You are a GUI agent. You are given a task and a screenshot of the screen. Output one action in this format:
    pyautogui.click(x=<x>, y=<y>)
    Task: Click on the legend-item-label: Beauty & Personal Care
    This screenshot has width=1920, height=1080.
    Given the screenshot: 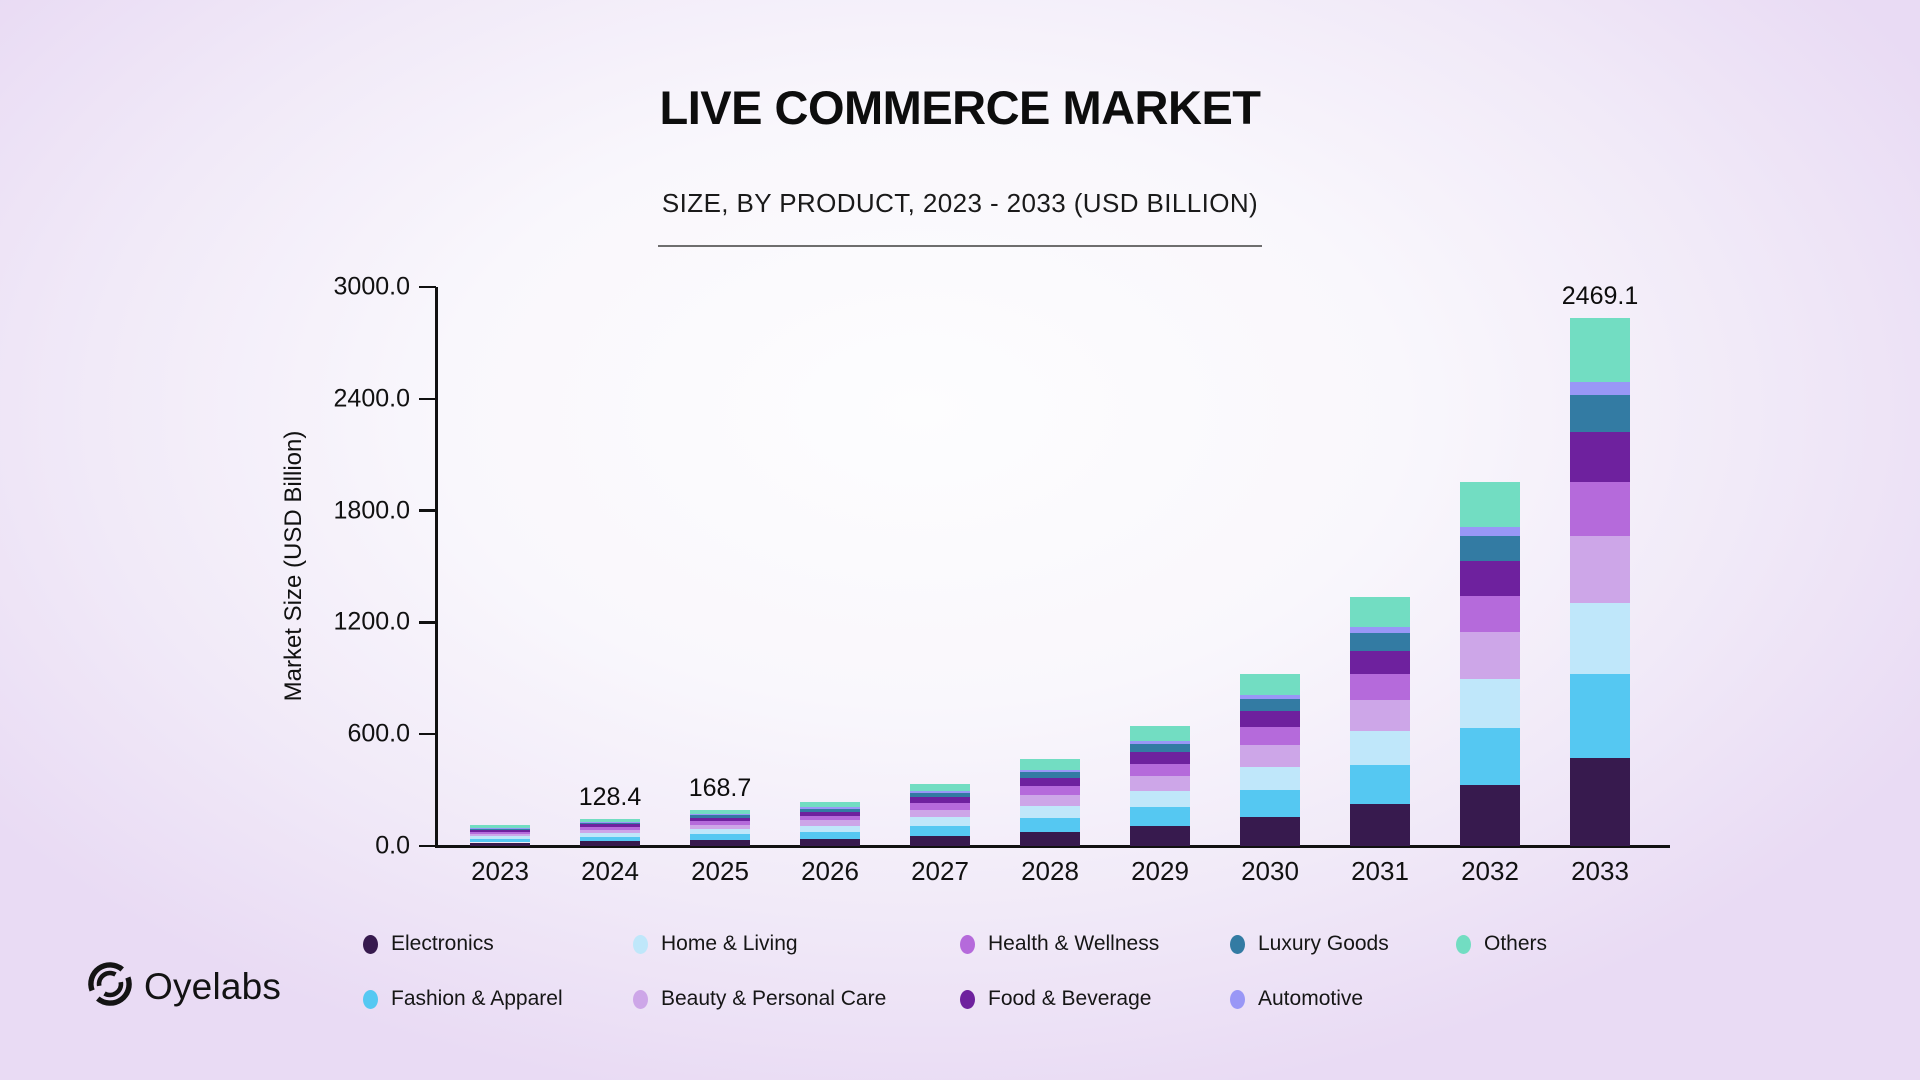 What is the action you would take?
    pyautogui.click(x=774, y=998)
    